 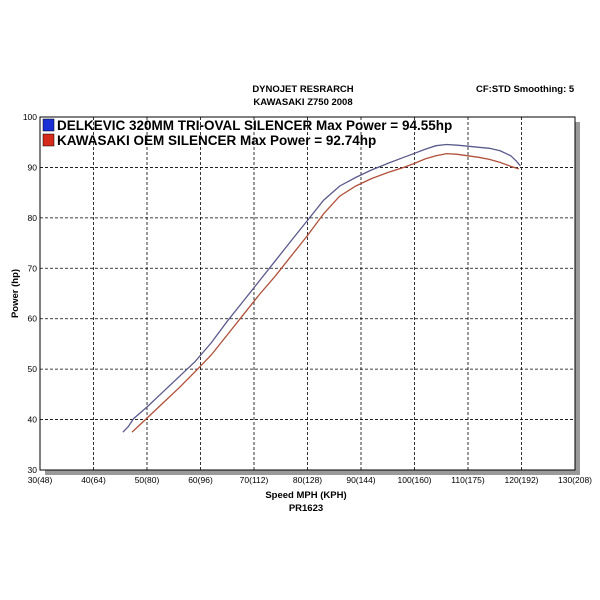 What do you see at coordinates (360, 480) in the screenshot?
I see `x-tick-label: 90(144)` at bounding box center [360, 480].